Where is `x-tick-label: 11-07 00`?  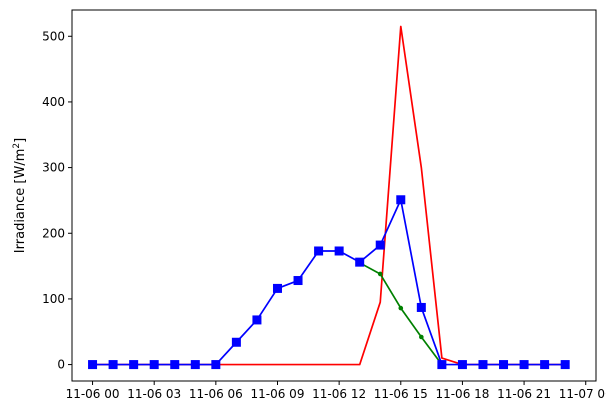 x-tick-label: 11-07 00 is located at coordinates (582, 394).